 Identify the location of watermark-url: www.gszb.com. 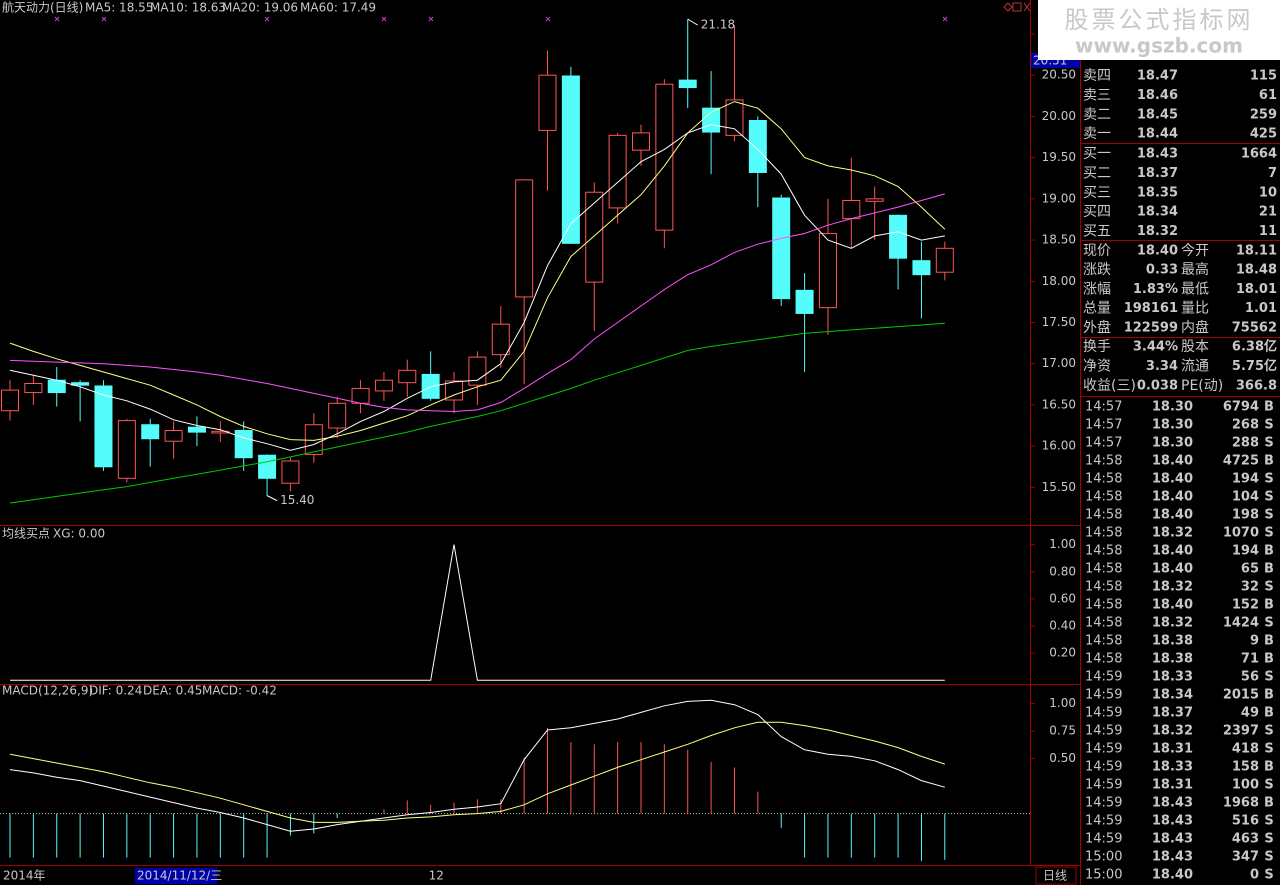
(1159, 46).